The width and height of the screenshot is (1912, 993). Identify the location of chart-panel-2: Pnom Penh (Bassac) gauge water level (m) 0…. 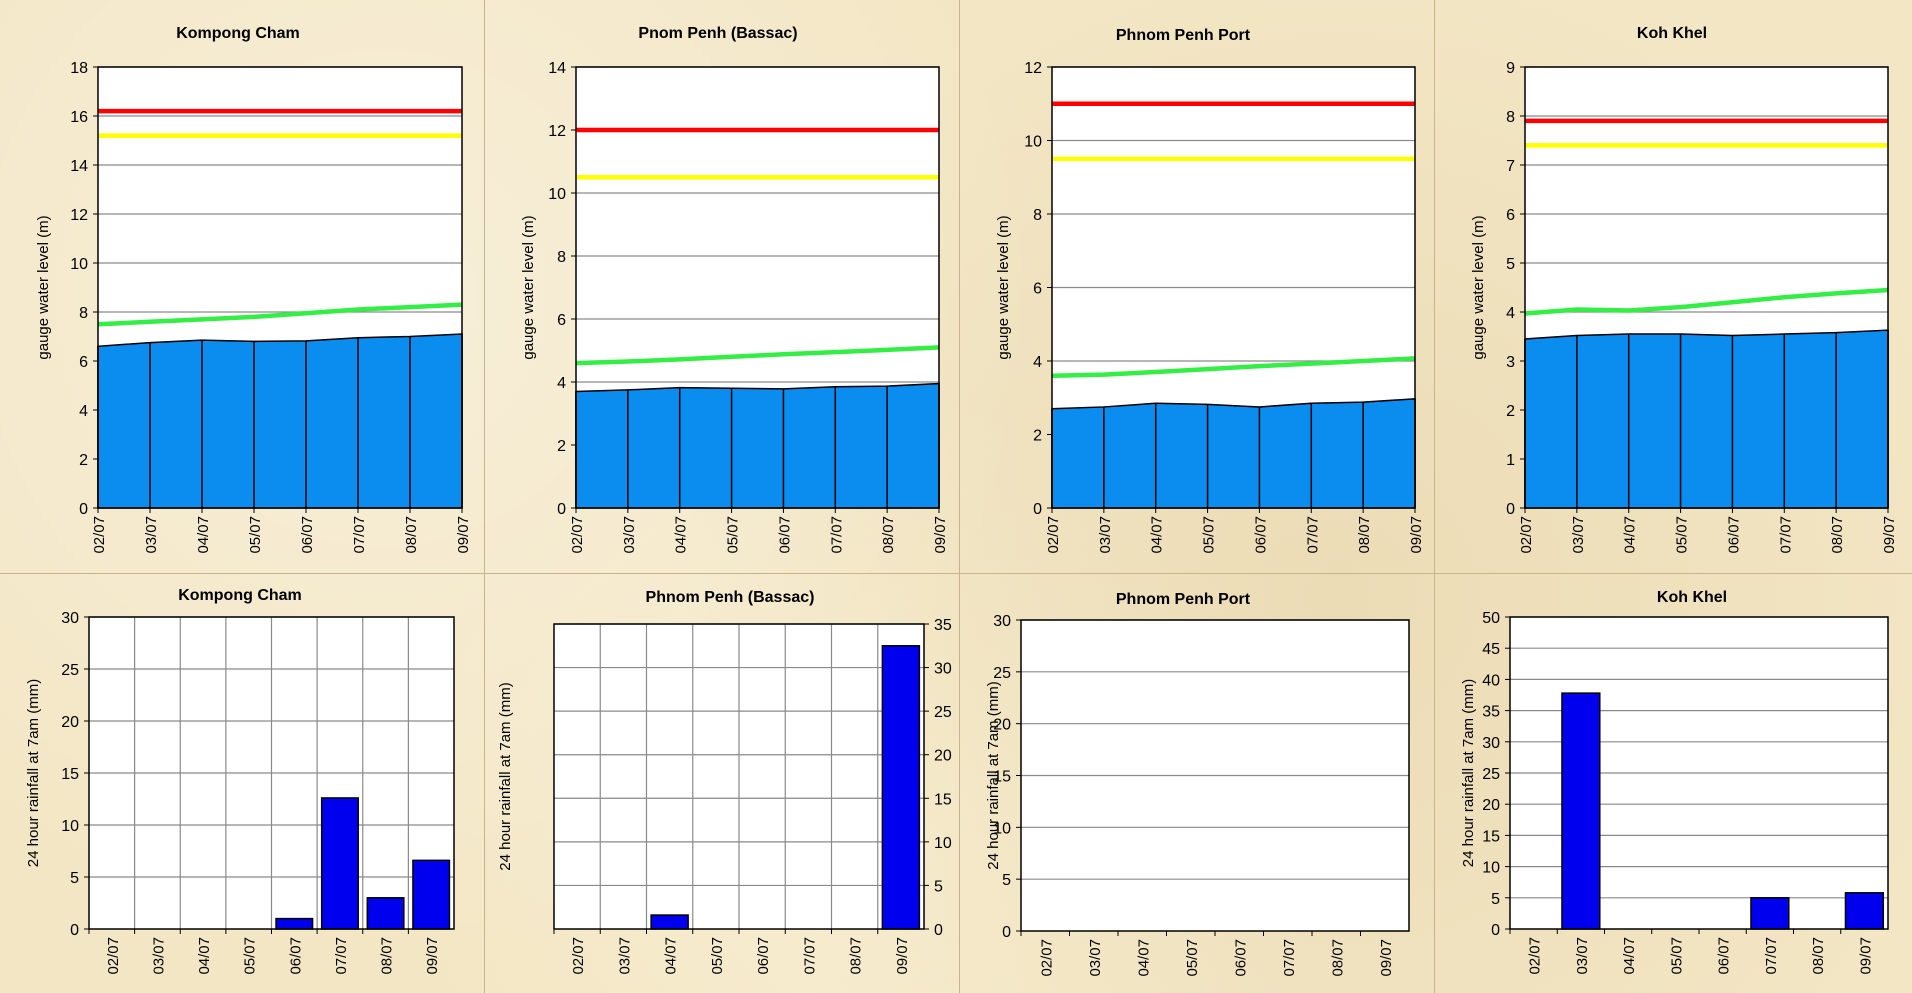
(734, 289).